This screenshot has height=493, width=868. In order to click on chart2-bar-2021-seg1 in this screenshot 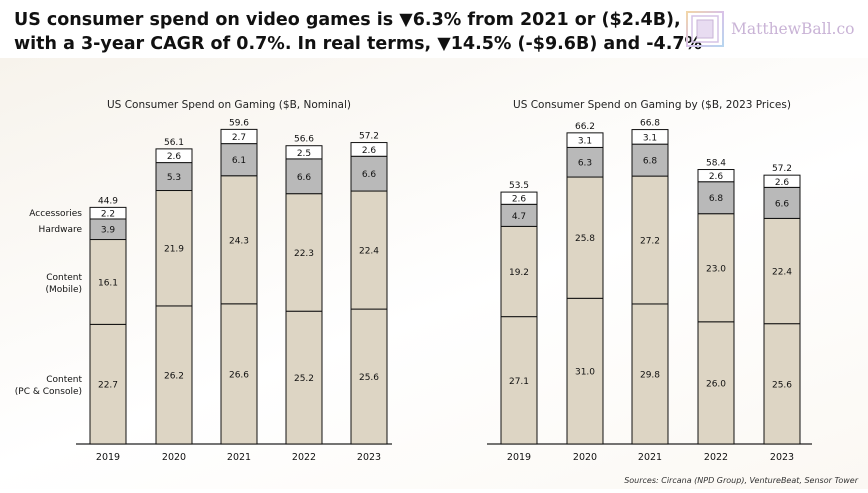, I will do `click(650, 374)`.